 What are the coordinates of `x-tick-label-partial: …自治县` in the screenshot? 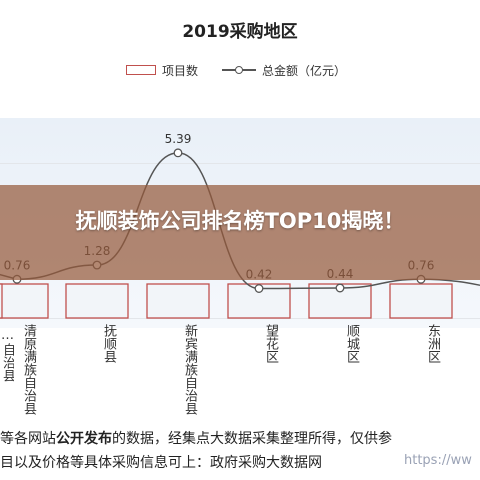 It's located at (7, 355).